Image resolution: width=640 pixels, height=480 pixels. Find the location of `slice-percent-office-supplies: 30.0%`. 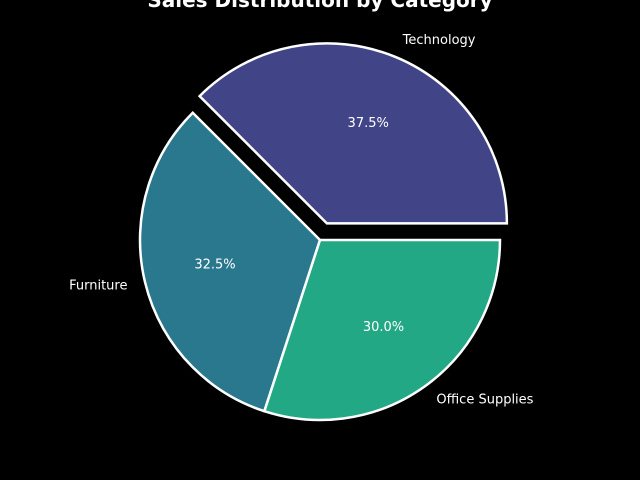

slice-percent-office-supplies: 30.0% is located at coordinates (383, 327).